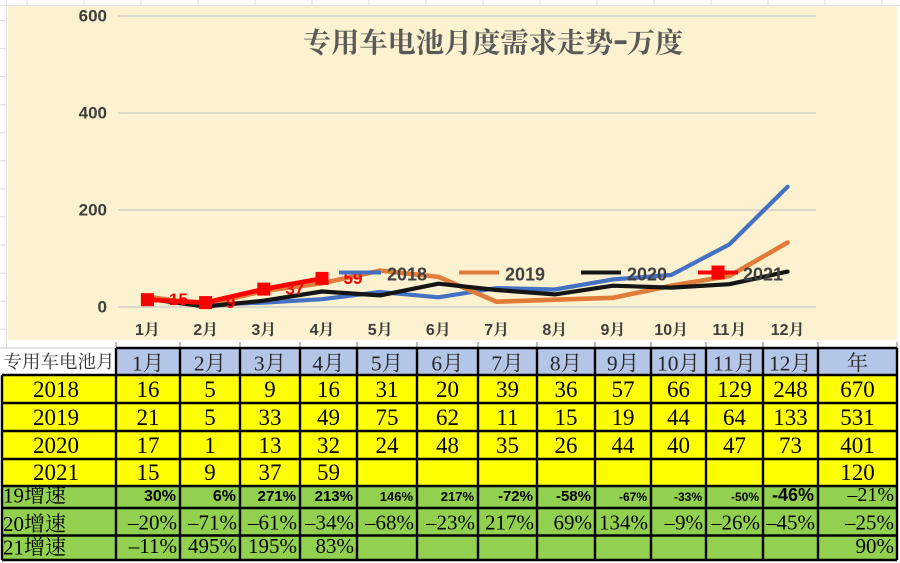  What do you see at coordinates (436, 364) in the screenshot?
I see `svg-text: 6` at bounding box center [436, 364].